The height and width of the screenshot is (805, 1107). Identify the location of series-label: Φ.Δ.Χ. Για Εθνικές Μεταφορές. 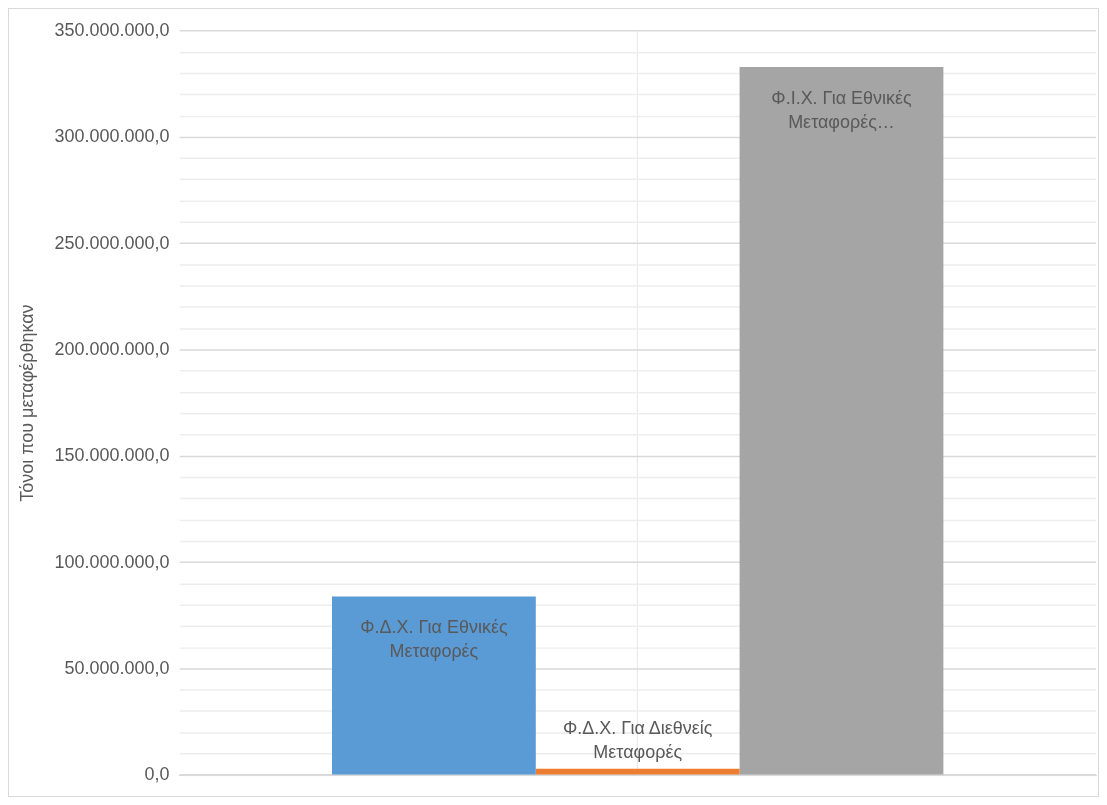
(434, 639).